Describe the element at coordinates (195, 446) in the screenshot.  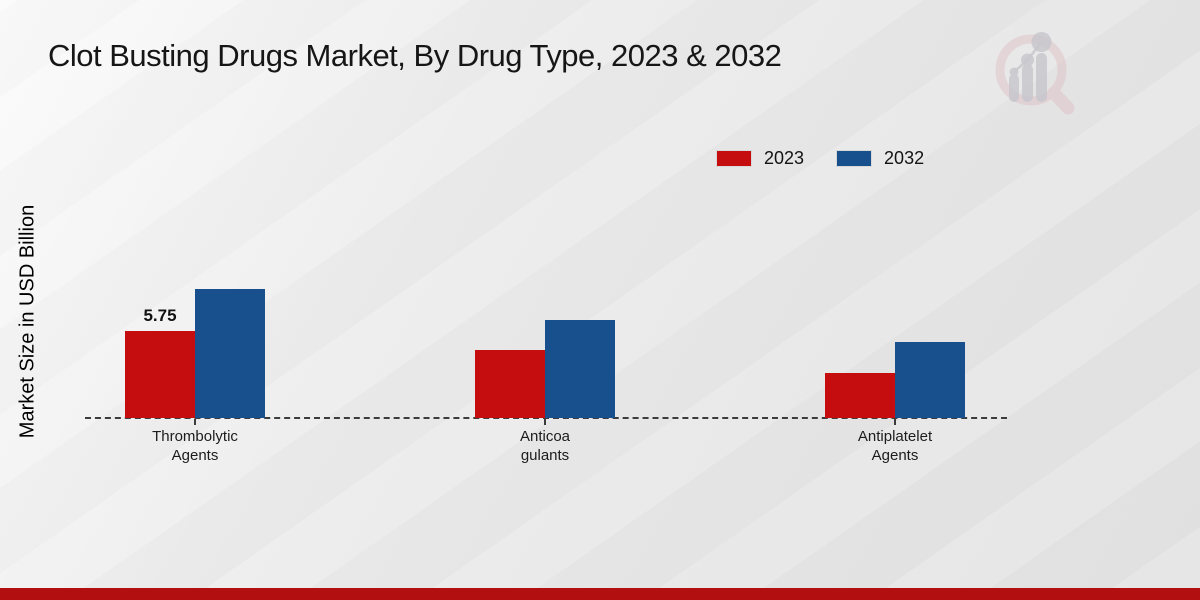
I see `category-label: Thrombolytic Agents` at that location.